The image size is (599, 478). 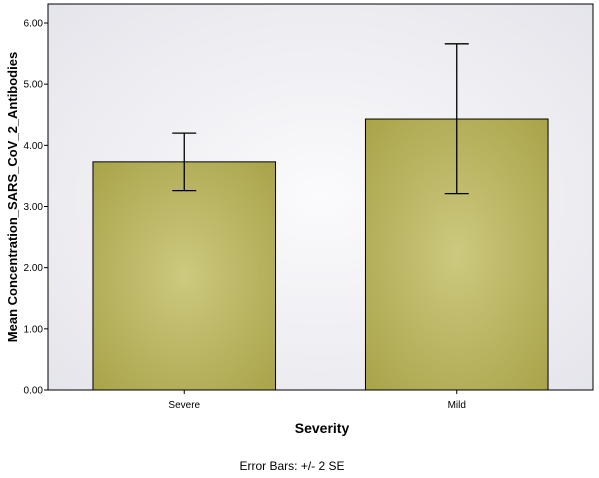 What do you see at coordinates (184, 405) in the screenshot?
I see `x-tick-label: Severe` at bounding box center [184, 405].